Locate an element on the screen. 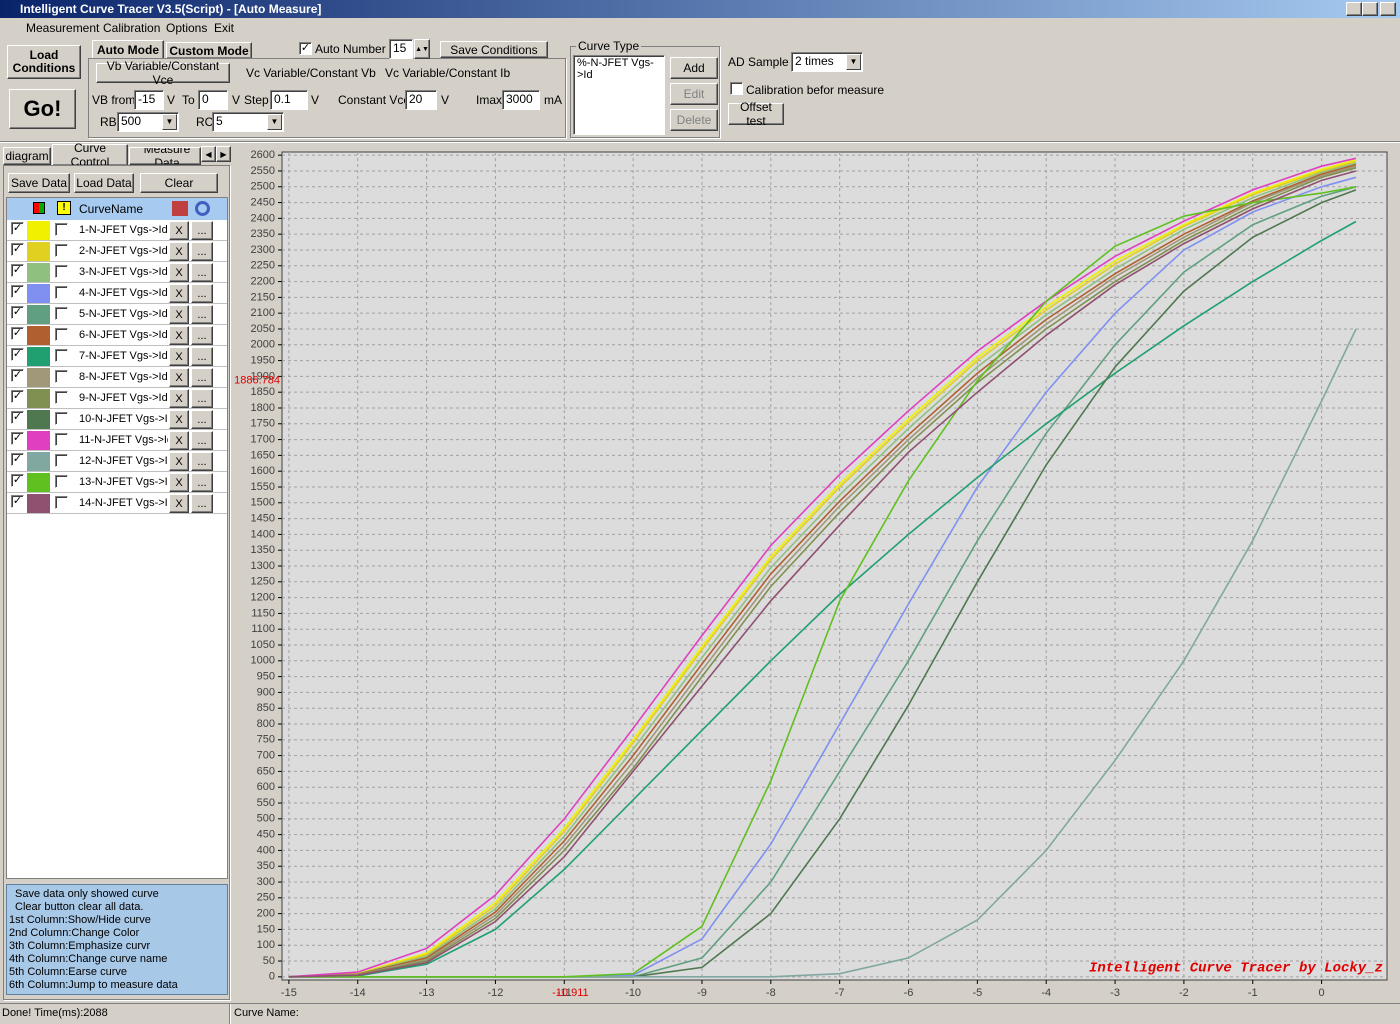 The height and width of the screenshot is (1024, 1400). panel-tab: Measure Data is located at coordinates (165, 156).